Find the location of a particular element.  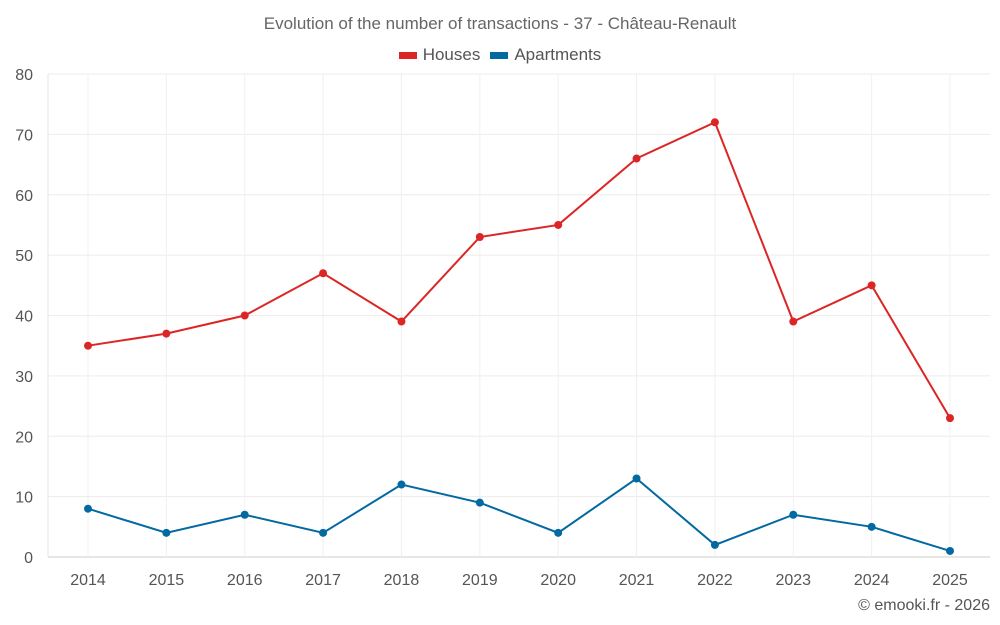

legend-swatch-apartments is located at coordinates (499, 55).